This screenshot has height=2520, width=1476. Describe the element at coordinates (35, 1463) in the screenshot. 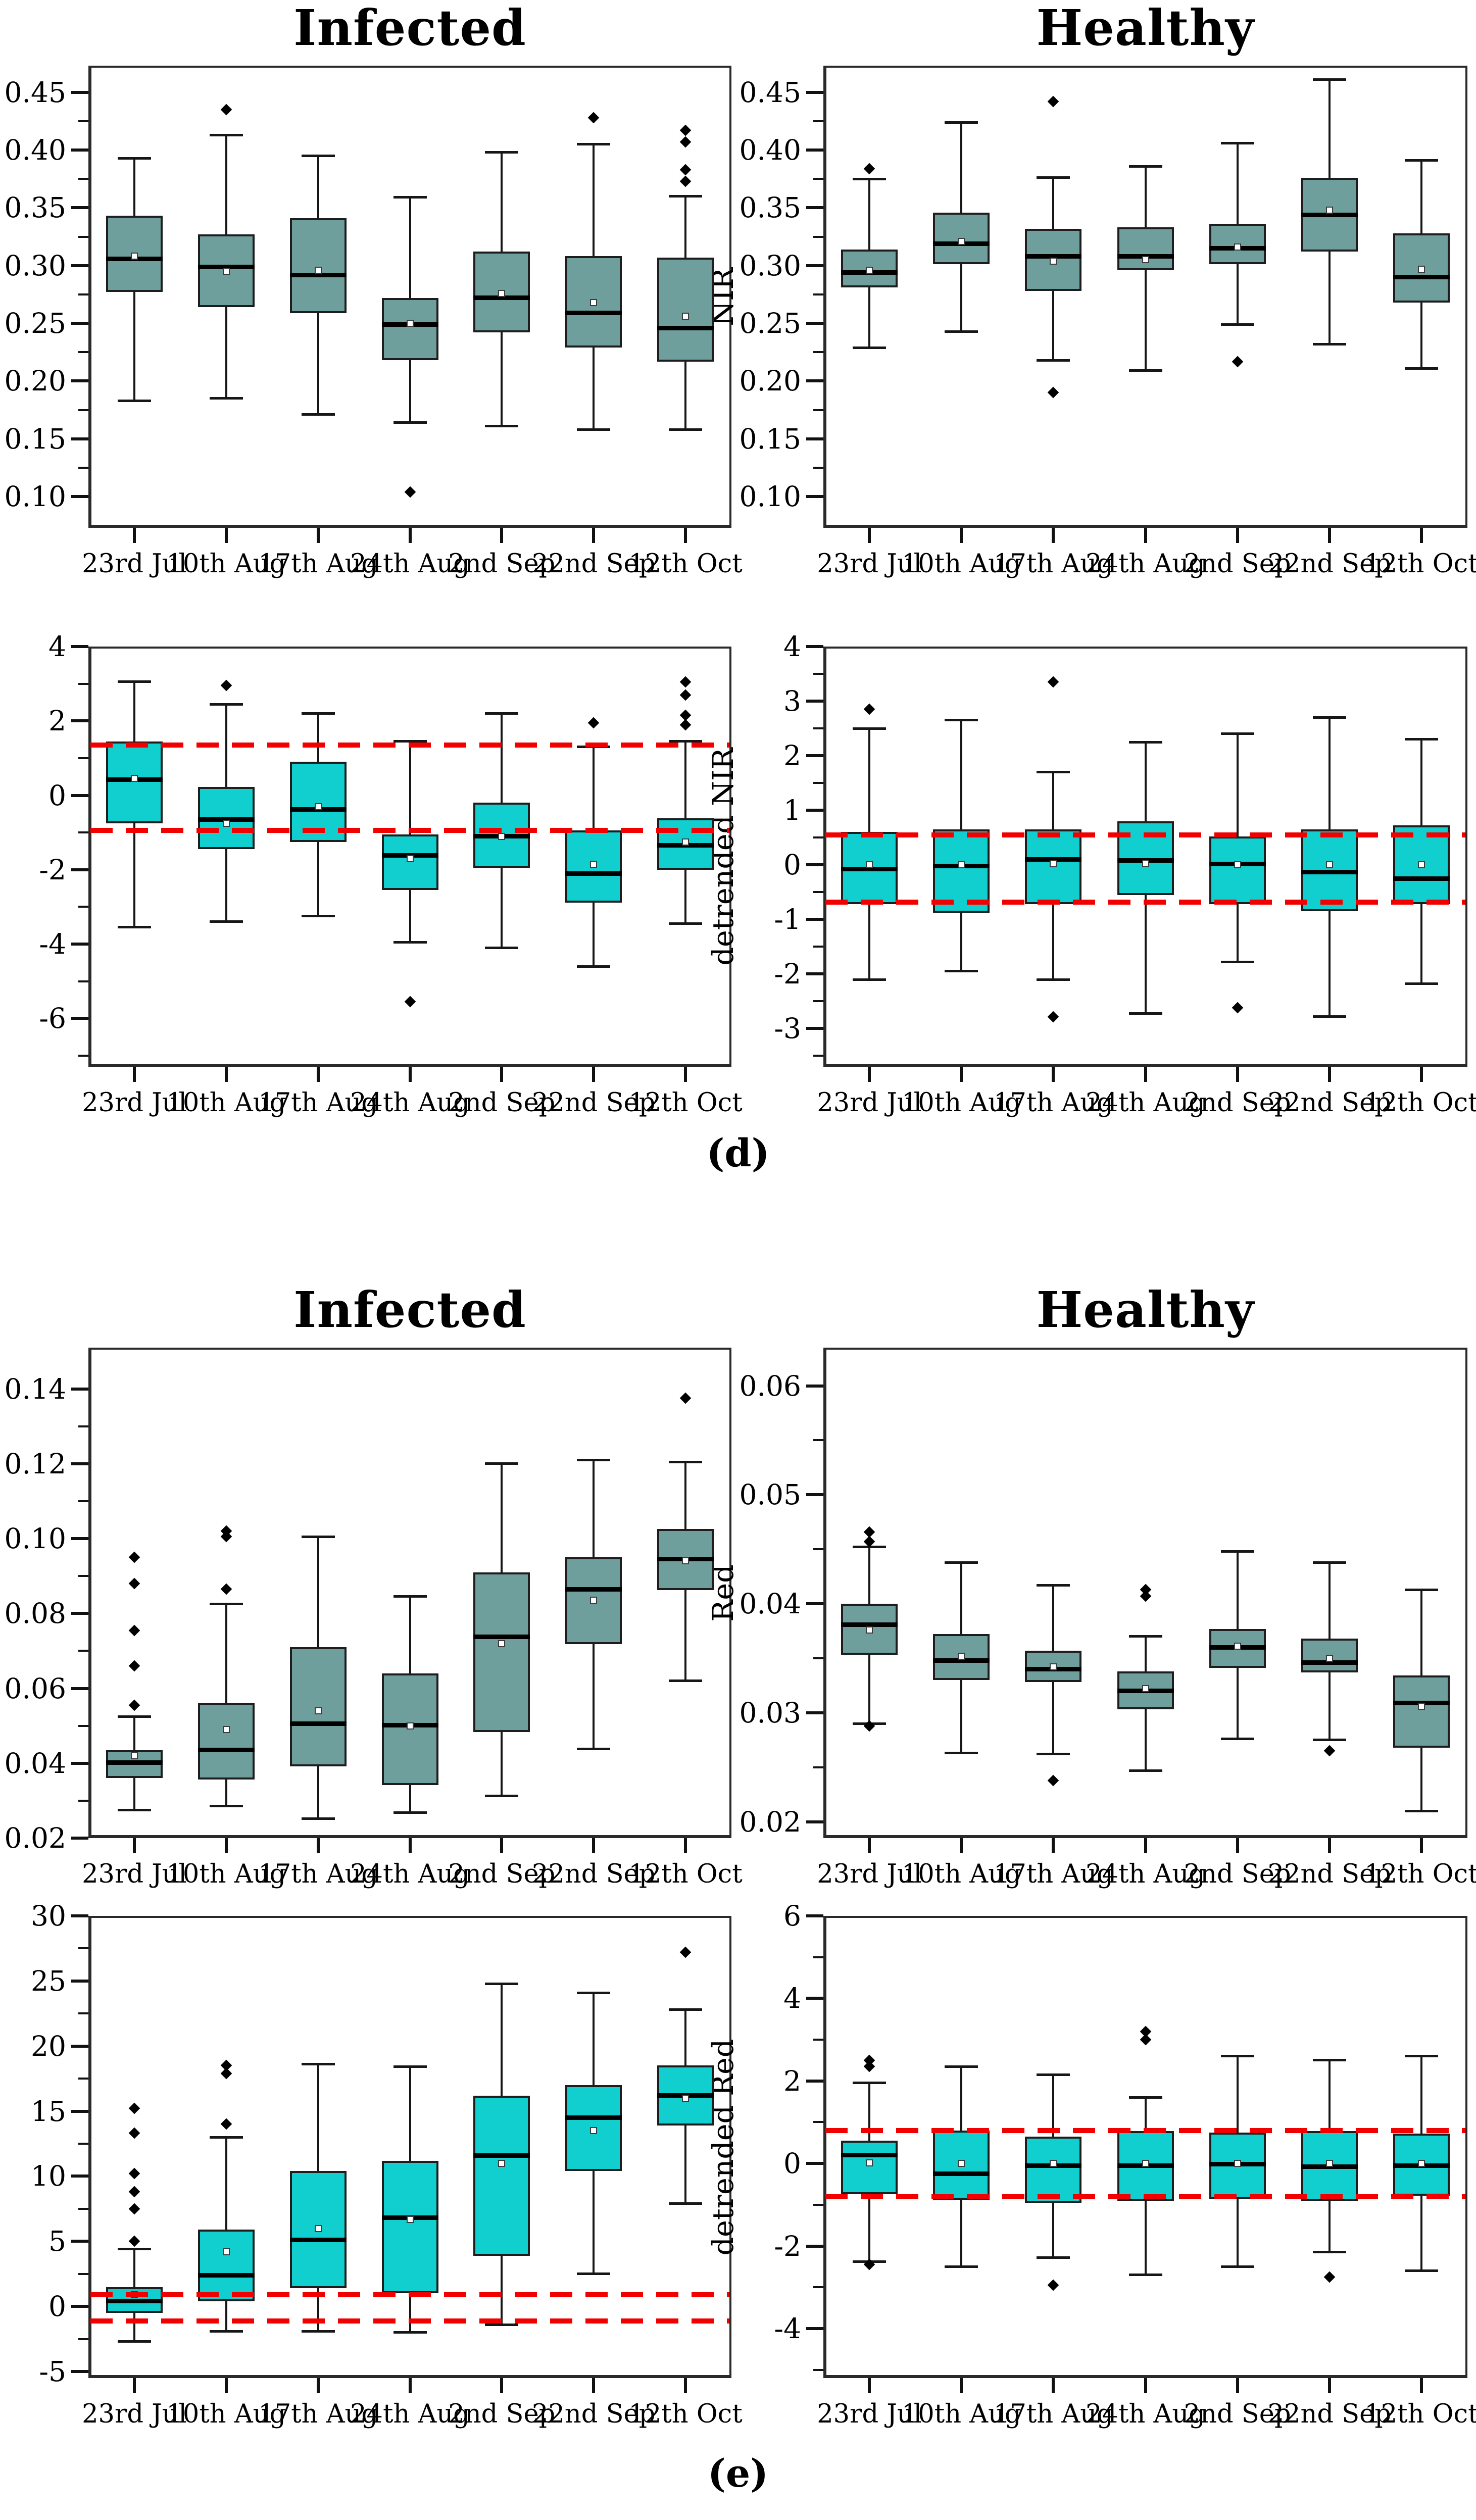

I see `y-tick-label: 0.12` at that location.